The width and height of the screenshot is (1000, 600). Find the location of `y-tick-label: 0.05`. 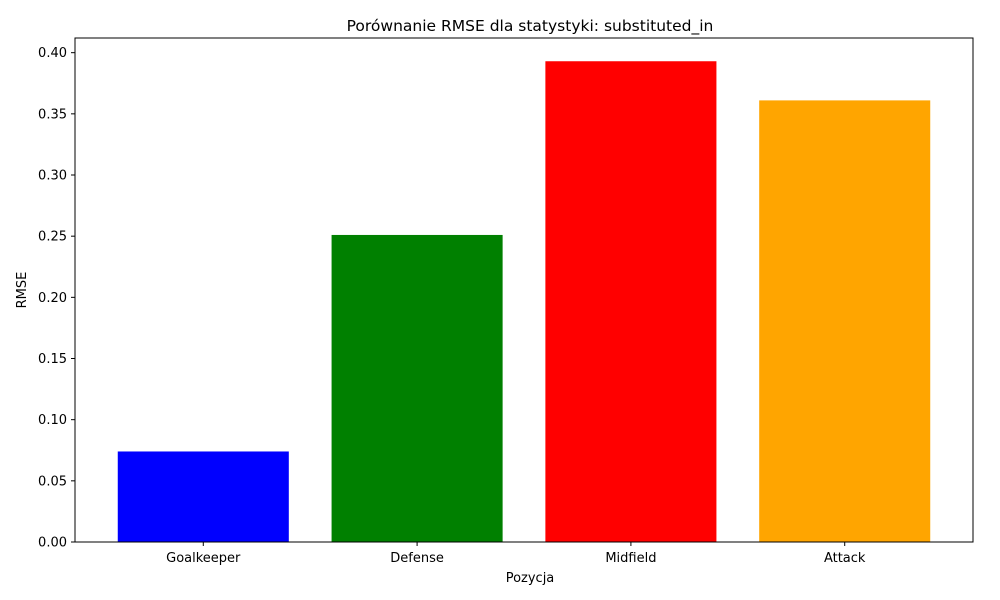

y-tick-label: 0.05 is located at coordinates (52, 481).